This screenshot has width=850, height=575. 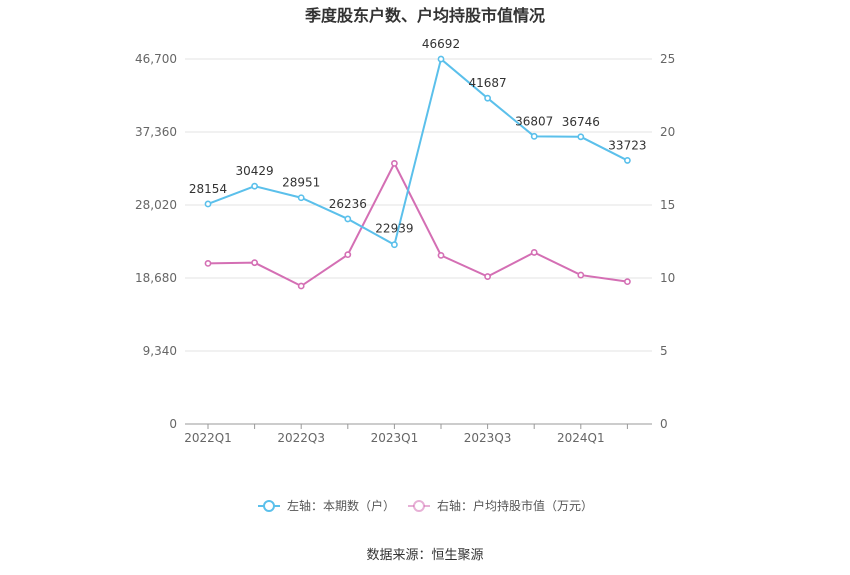 I want to click on right-tick-label: 15, so click(x=667, y=205).